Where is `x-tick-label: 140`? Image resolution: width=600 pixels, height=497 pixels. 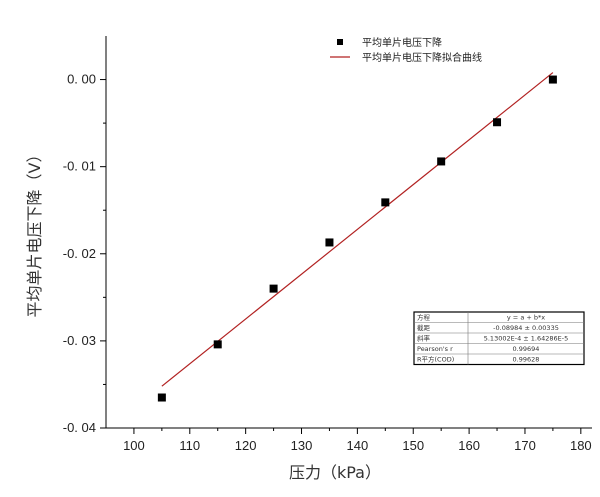 x-tick-label: 140 is located at coordinates (358, 445).